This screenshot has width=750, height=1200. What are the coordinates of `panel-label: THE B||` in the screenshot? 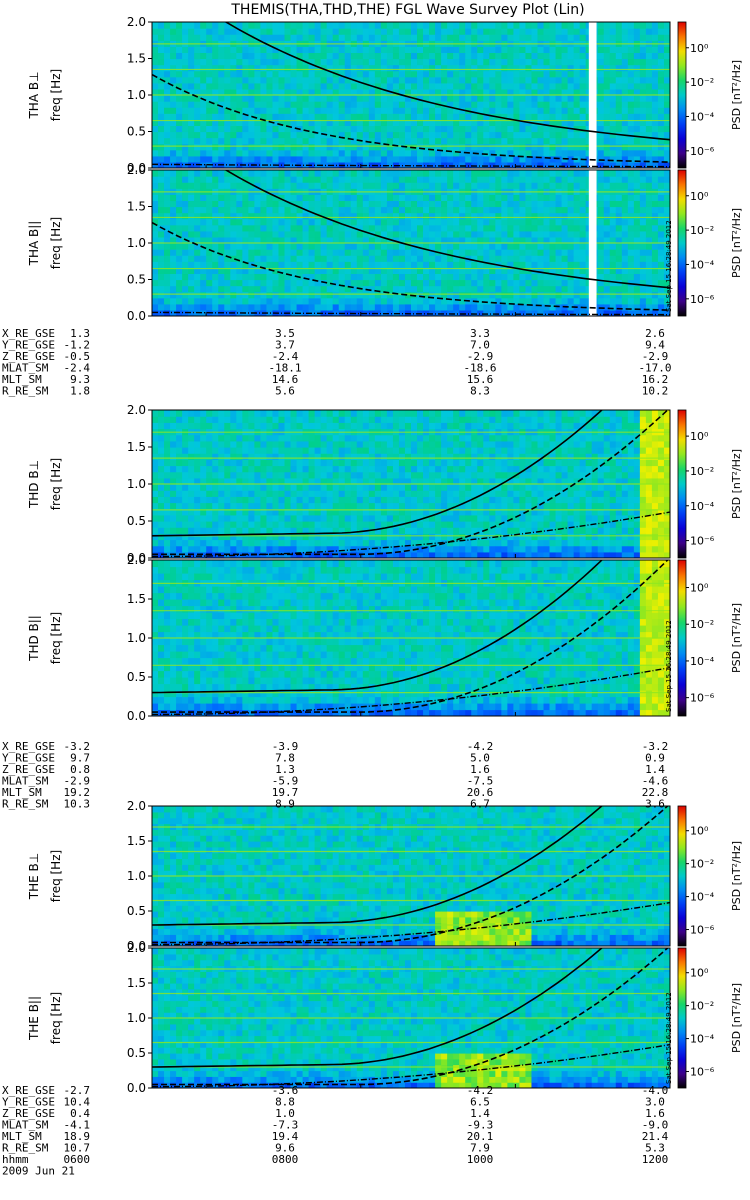 It's located at (34, 1018).